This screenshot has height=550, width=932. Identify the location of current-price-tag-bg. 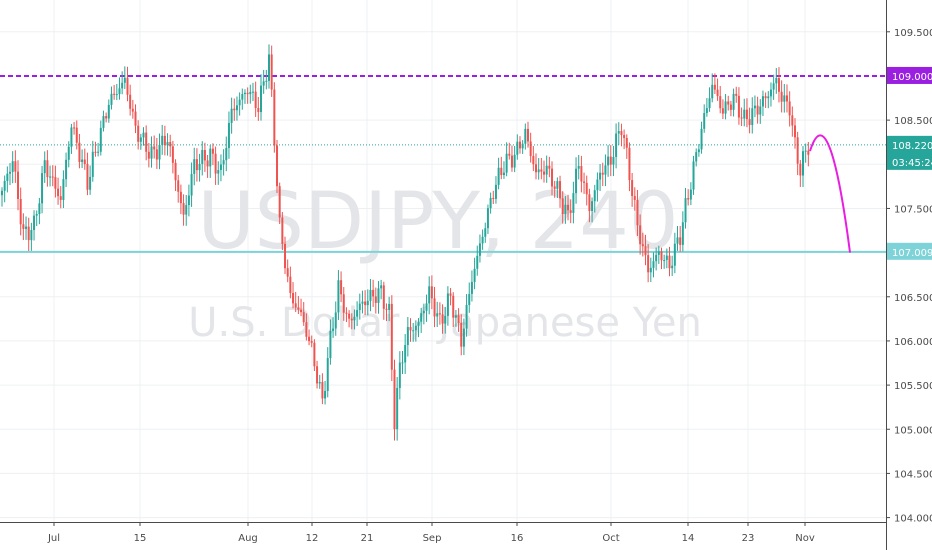
(909, 152).